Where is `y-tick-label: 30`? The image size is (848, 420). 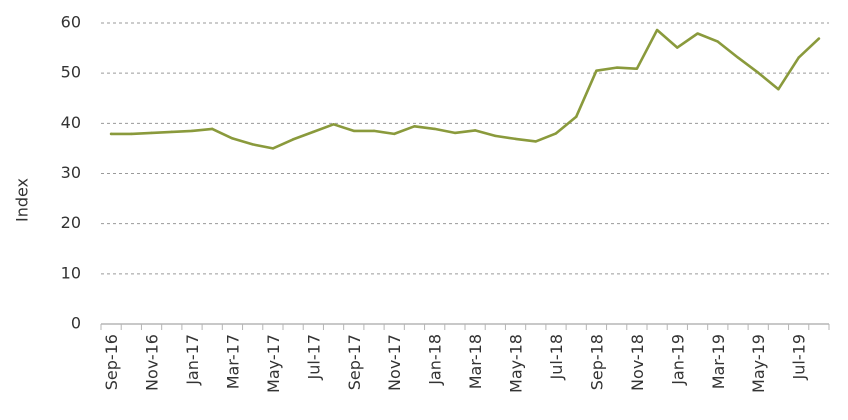
y-tick-label: 30 is located at coordinates (71, 172).